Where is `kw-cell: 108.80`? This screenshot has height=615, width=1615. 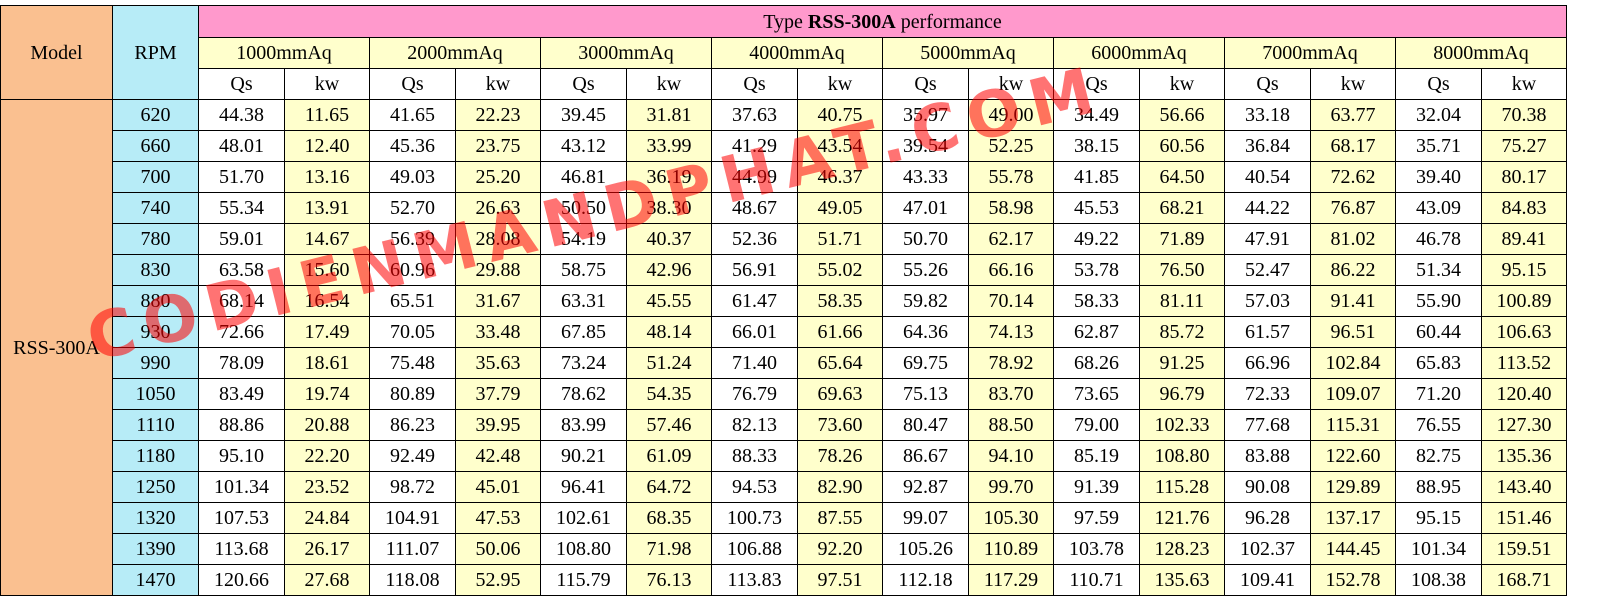
kw-cell: 108.80 is located at coordinates (1182, 456).